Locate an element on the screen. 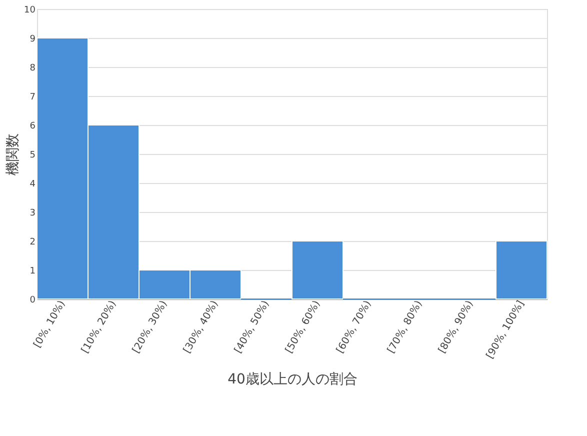  y-tick-label: 0 is located at coordinates (33, 301).